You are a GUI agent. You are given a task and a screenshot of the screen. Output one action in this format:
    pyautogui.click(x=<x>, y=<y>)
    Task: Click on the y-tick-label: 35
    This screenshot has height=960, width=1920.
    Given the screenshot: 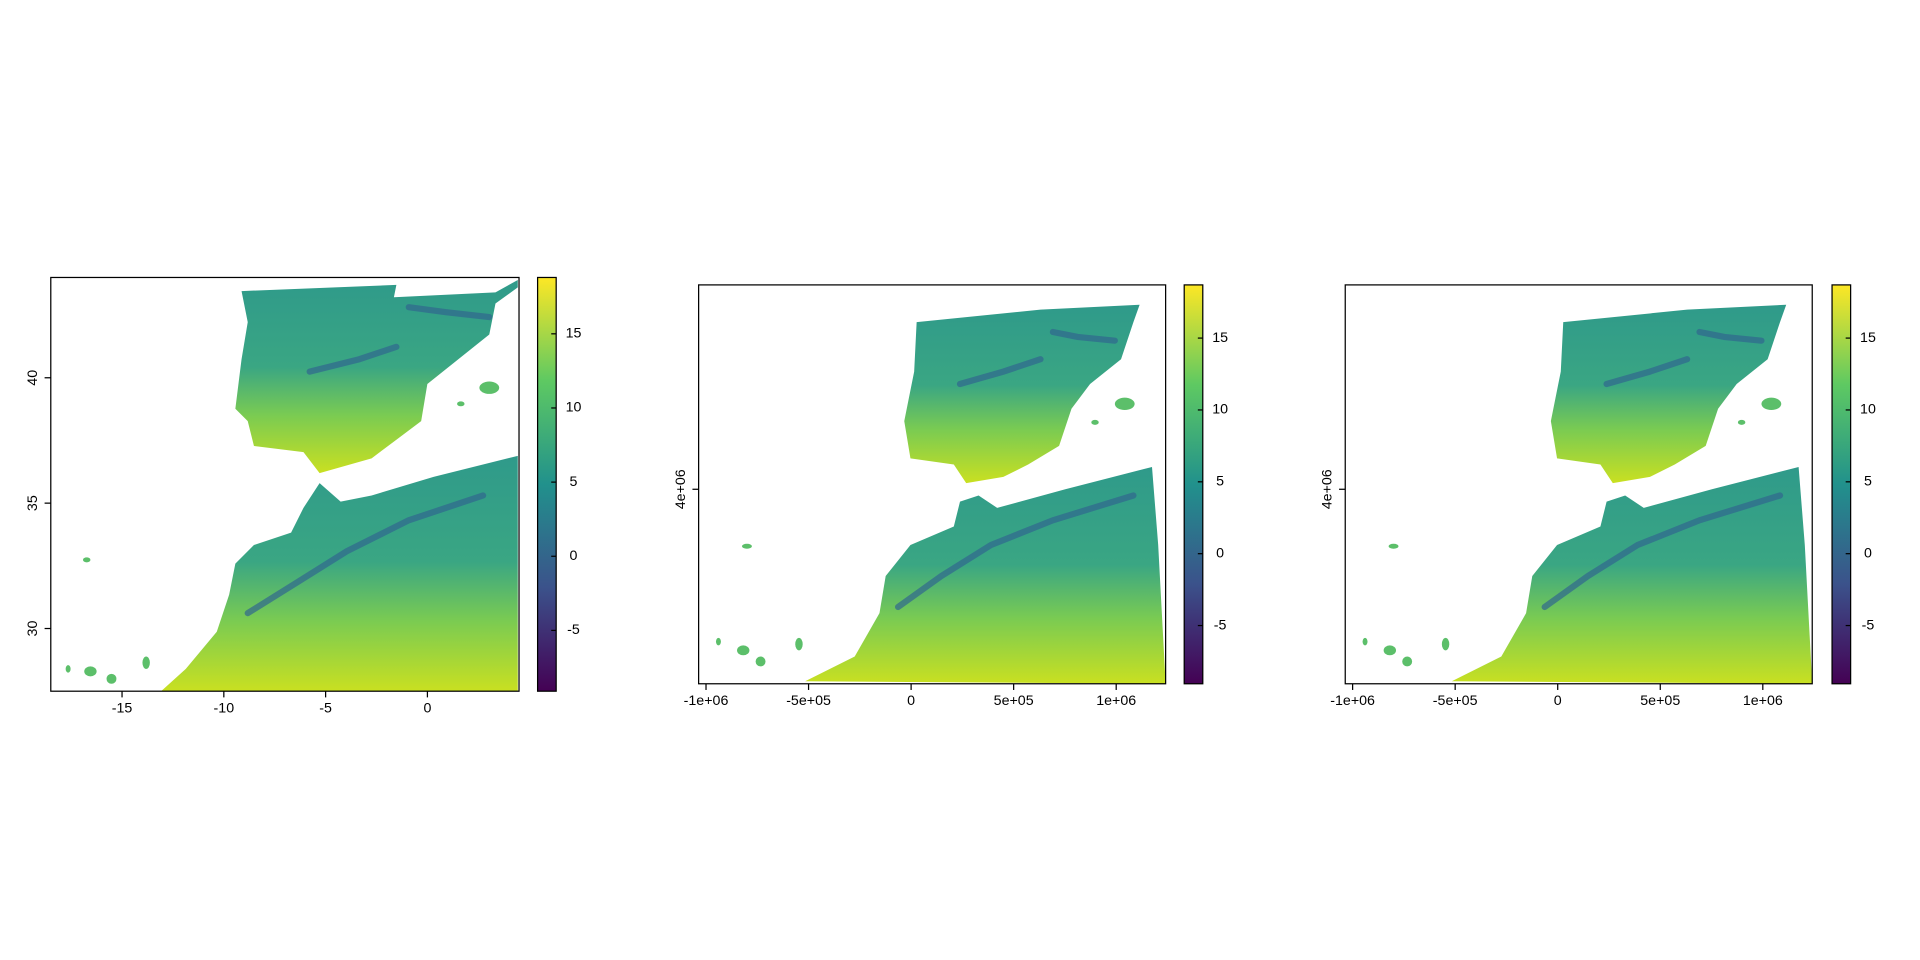 What is the action you would take?
    pyautogui.click(x=33, y=503)
    